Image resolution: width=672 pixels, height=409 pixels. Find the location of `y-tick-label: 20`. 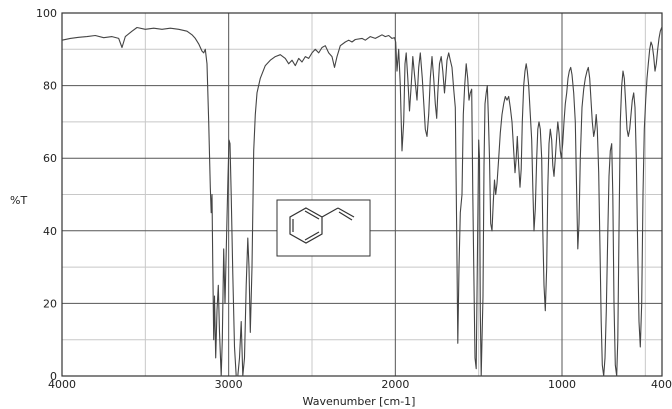

y-tick-label: 20 is located at coordinates (50, 303).